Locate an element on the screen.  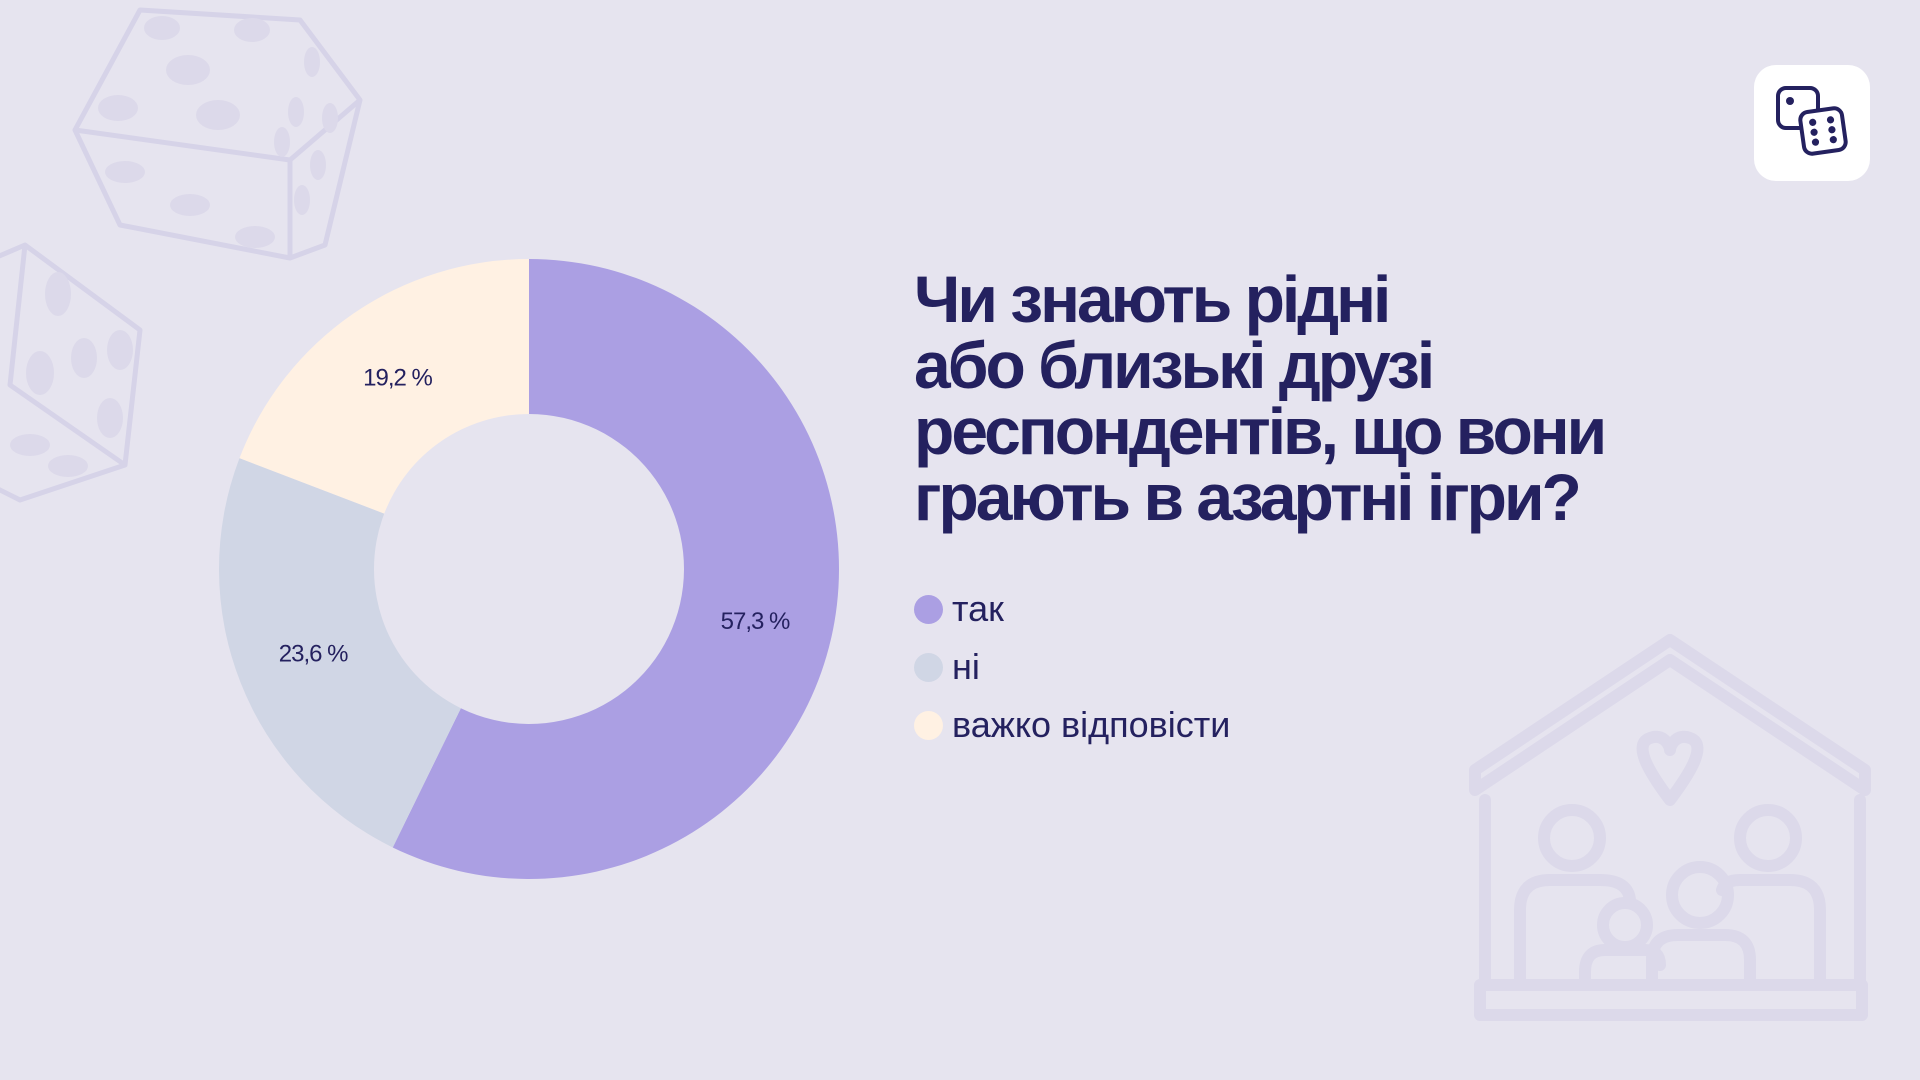
slice-value-label: 23,6 % is located at coordinates (313, 653).